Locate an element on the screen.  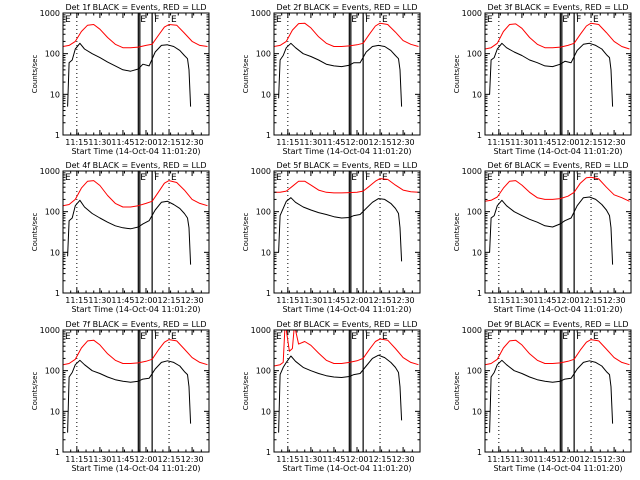
panel-title: Det 7f BLACK = Events, RED = LLD is located at coordinates (135, 324).